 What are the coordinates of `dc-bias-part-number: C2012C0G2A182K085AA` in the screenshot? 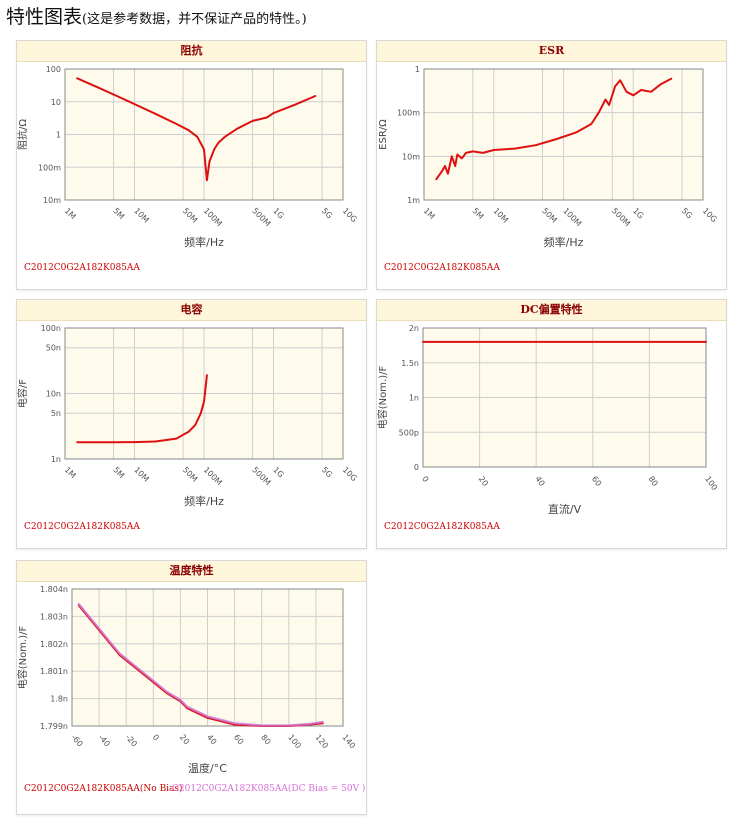 It's located at (442, 527).